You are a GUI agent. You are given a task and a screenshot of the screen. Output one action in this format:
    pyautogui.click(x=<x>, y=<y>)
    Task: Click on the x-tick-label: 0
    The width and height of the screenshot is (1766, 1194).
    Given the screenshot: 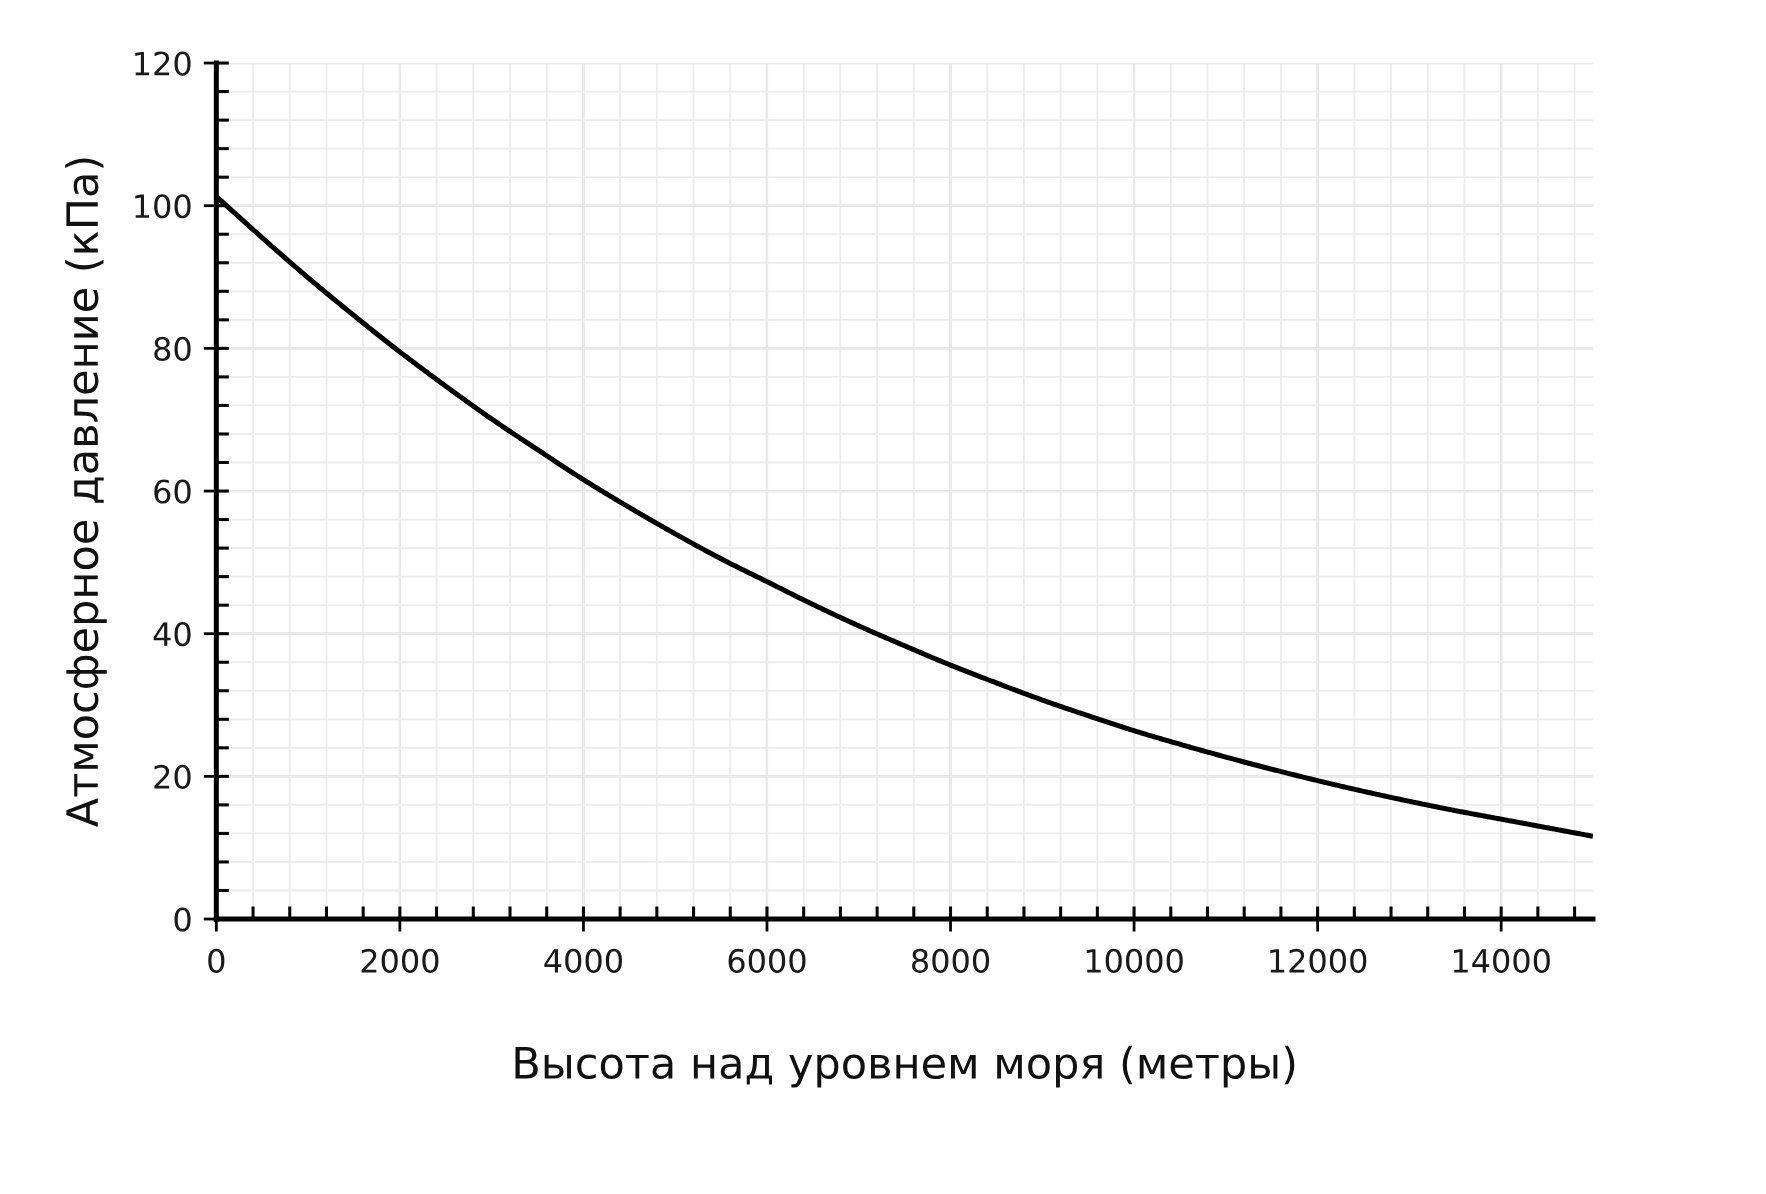 What is the action you would take?
    pyautogui.click(x=216, y=960)
    